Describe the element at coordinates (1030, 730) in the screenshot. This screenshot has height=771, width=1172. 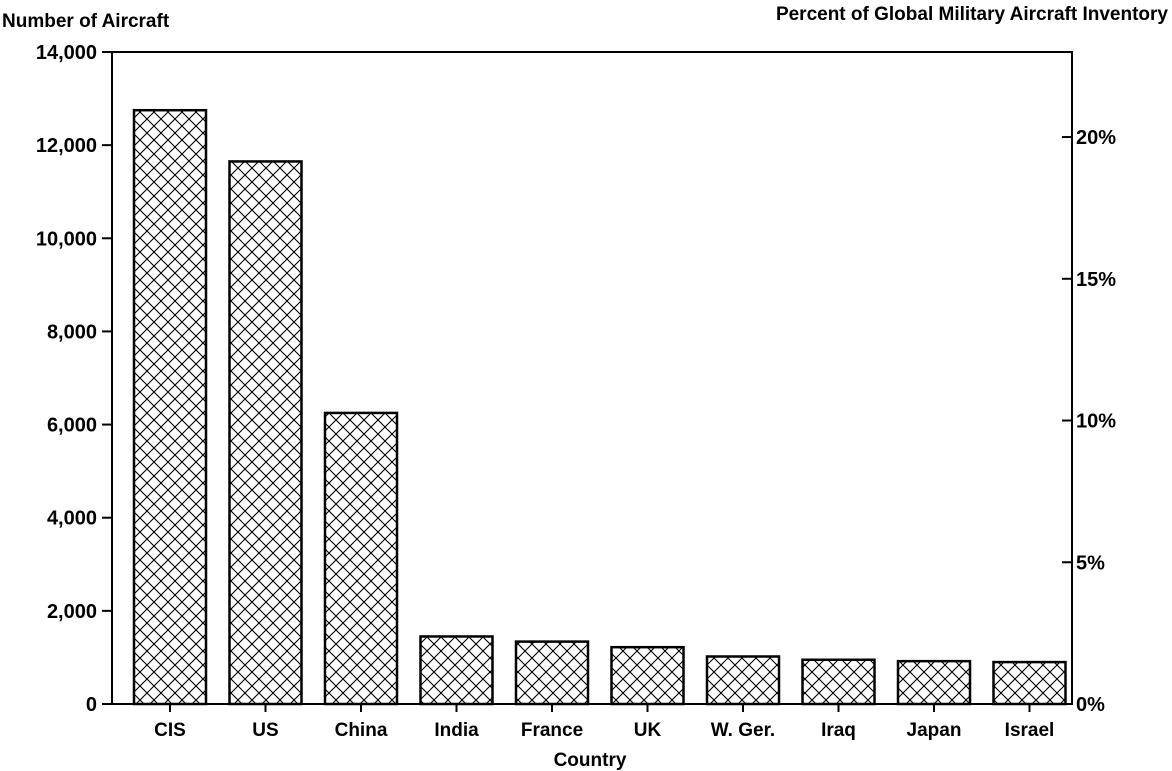
I see `x-tick-label: Israel` at that location.